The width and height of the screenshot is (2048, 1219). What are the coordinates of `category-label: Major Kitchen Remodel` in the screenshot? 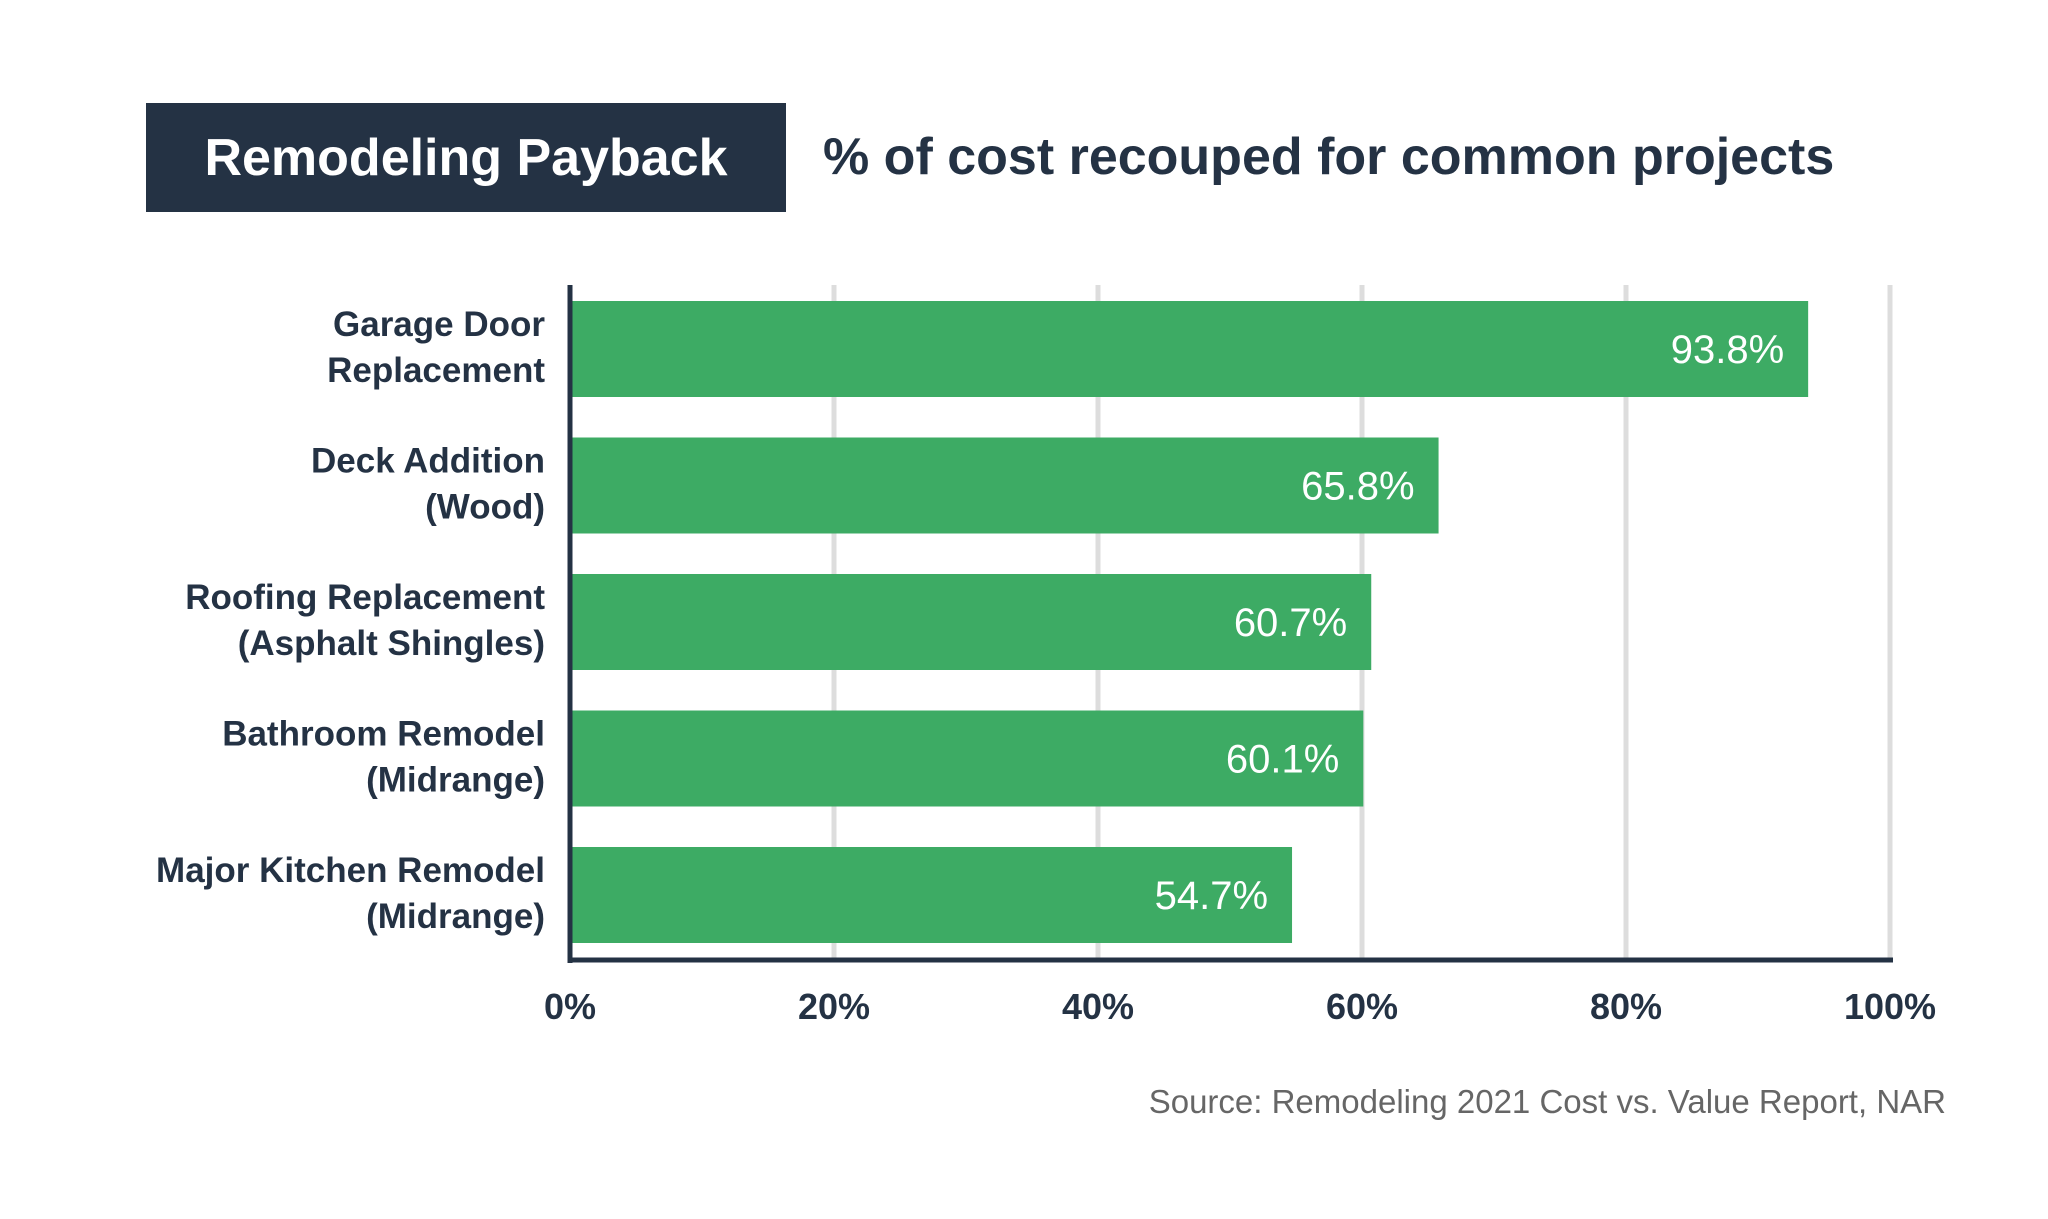 It's located at (350, 870).